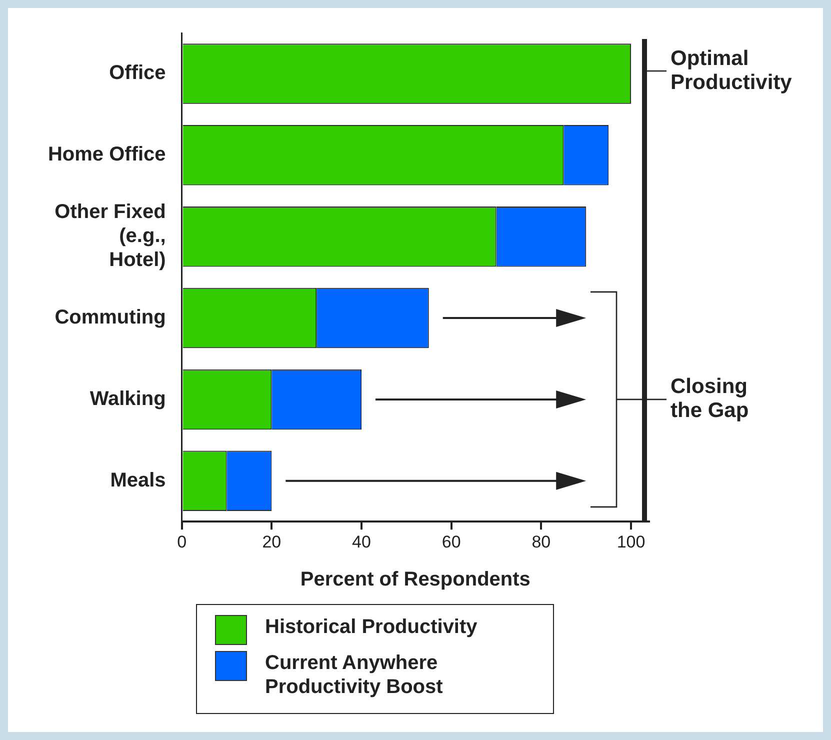 The image size is (831, 740). What do you see at coordinates (371, 627) in the screenshot?
I see `legend-label: Historical Productivity` at bounding box center [371, 627].